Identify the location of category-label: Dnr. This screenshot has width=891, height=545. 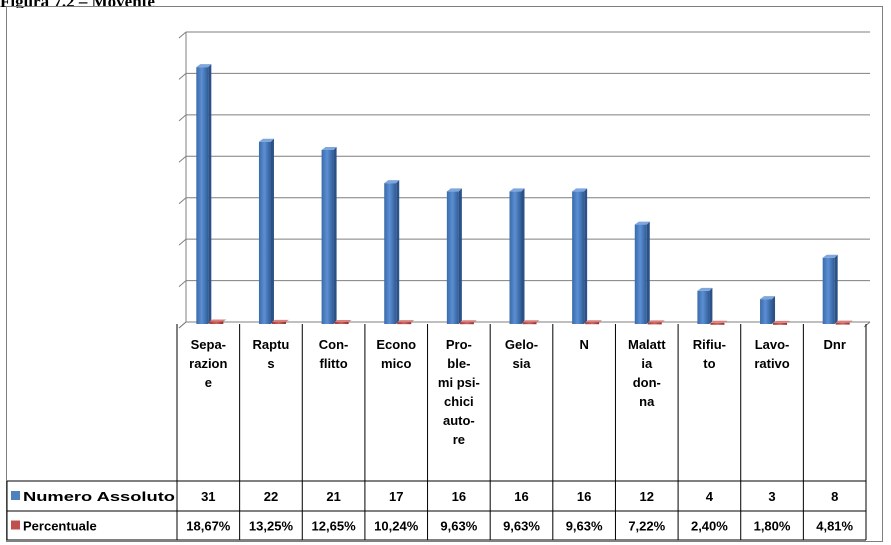
(834, 344).